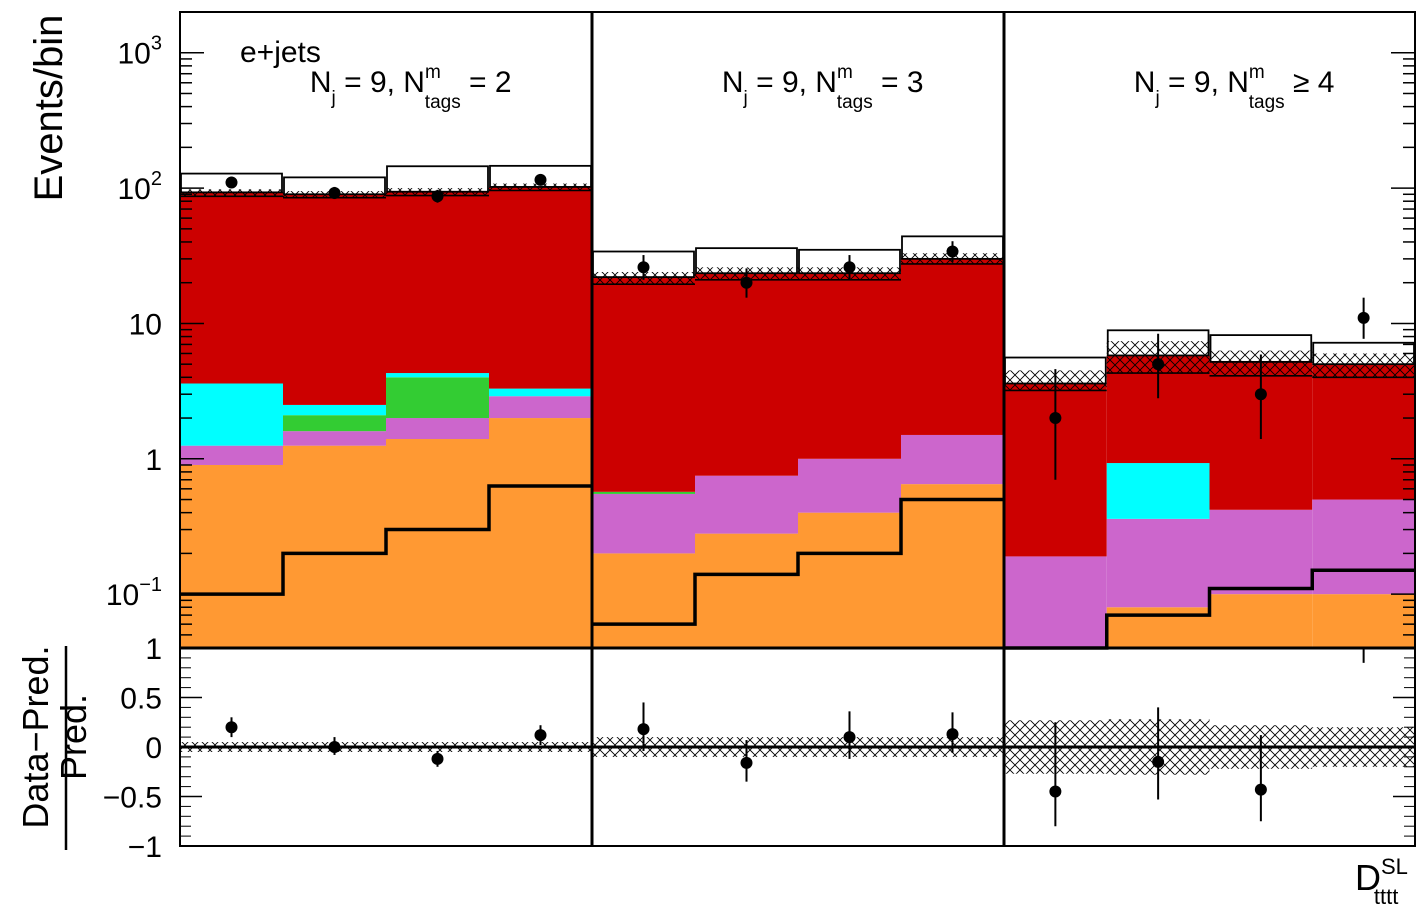  I want to click on y-tick-label: 10, so click(145, 324).